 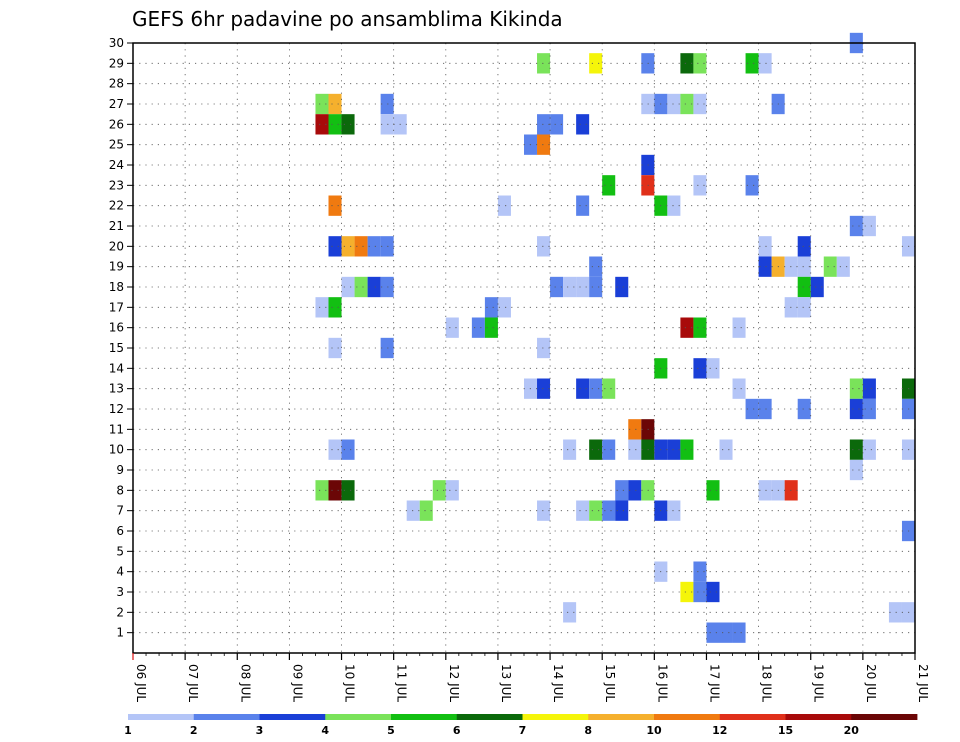 I want to click on legend-label: 15, so click(x=785, y=730).